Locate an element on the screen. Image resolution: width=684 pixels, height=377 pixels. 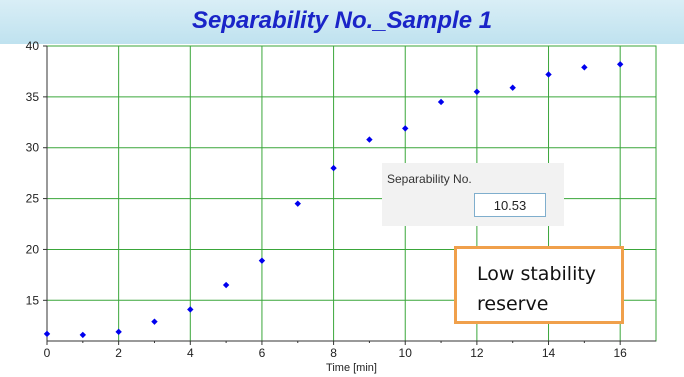
x-tick-label: 6 is located at coordinates (262, 353).